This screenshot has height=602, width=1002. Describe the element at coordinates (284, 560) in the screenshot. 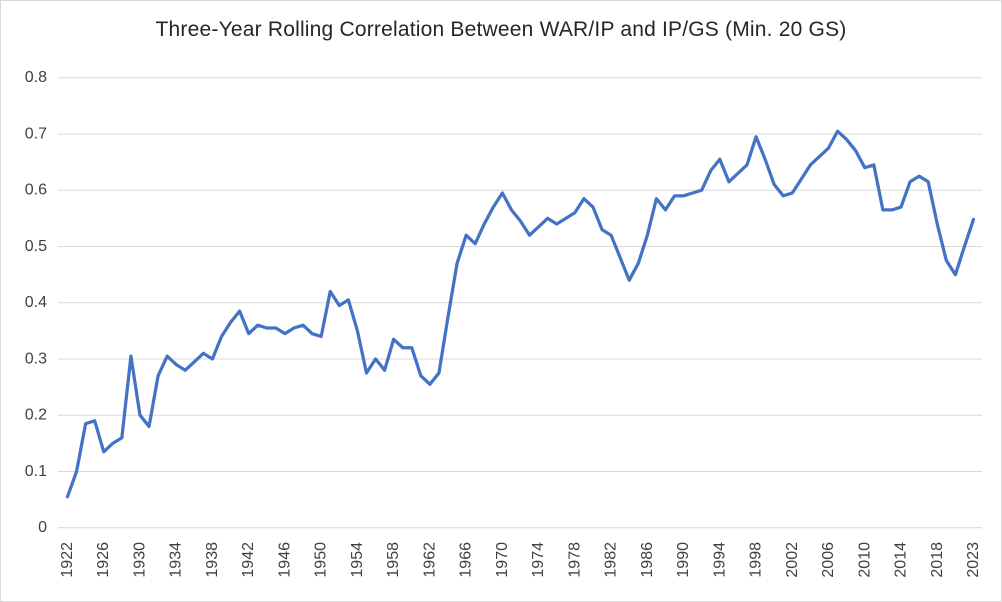

I see `x-tick-label: 1946` at that location.